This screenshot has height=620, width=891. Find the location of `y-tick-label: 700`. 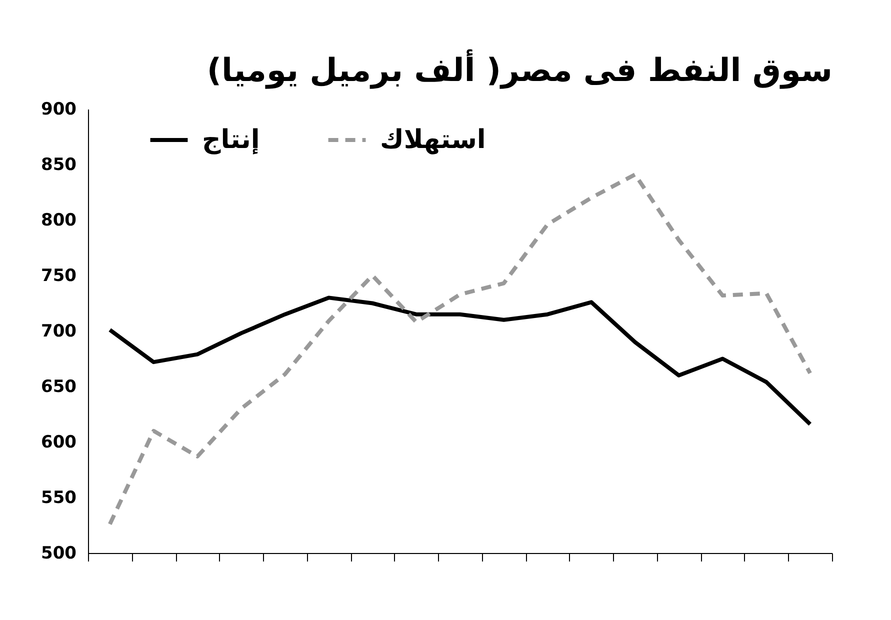

y-tick-label: 700 is located at coordinates (59, 332).